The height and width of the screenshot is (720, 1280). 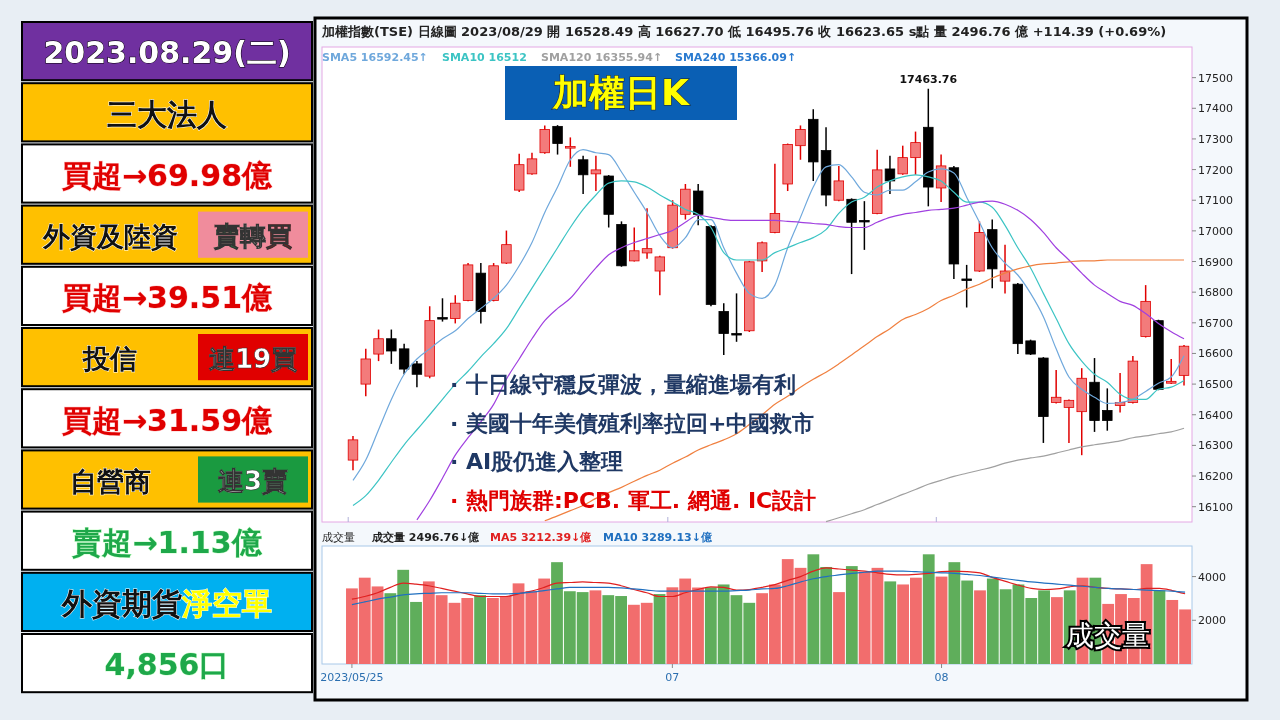 I want to click on chart-subtitle: 成交量 2496.76↓億, so click(x=426, y=537).